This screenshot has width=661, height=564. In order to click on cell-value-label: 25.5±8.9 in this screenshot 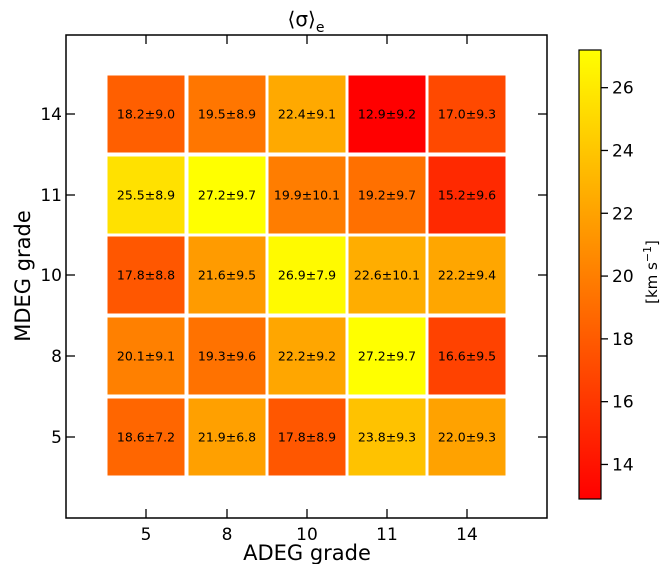, I will do `click(146, 195)`.